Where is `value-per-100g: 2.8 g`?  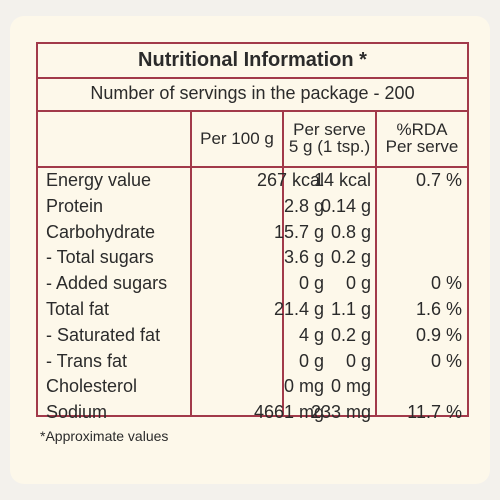
value-per-100g: 2.8 g is located at coordinates (303, 205).